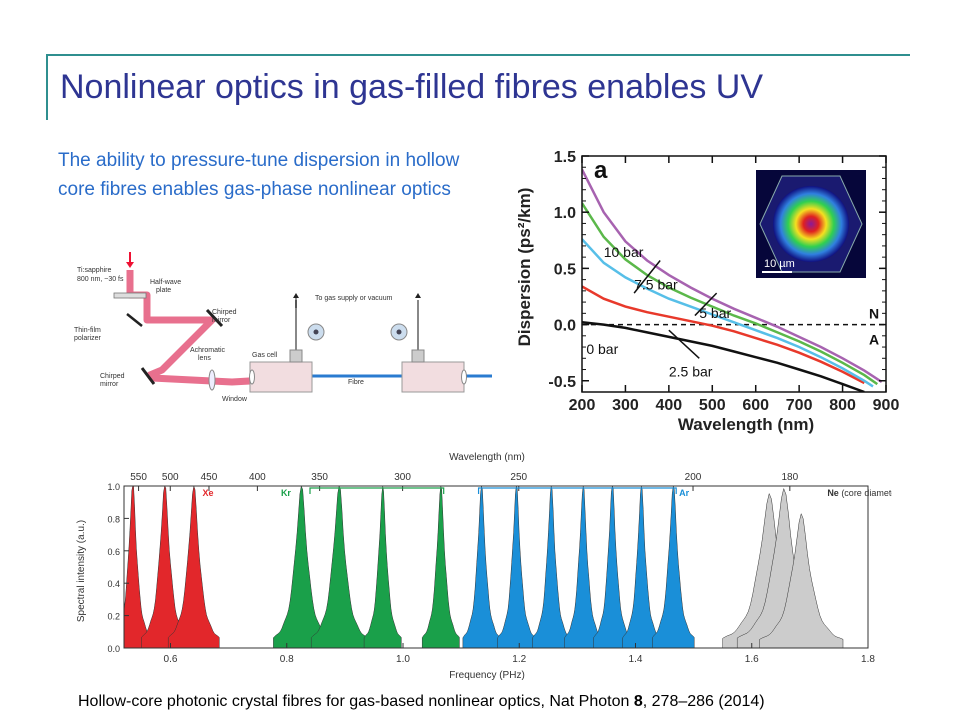 This screenshot has width=960, height=720. What do you see at coordinates (94, 270) in the screenshot?
I see `label-laser-1: Ti:sapphire` at bounding box center [94, 270].